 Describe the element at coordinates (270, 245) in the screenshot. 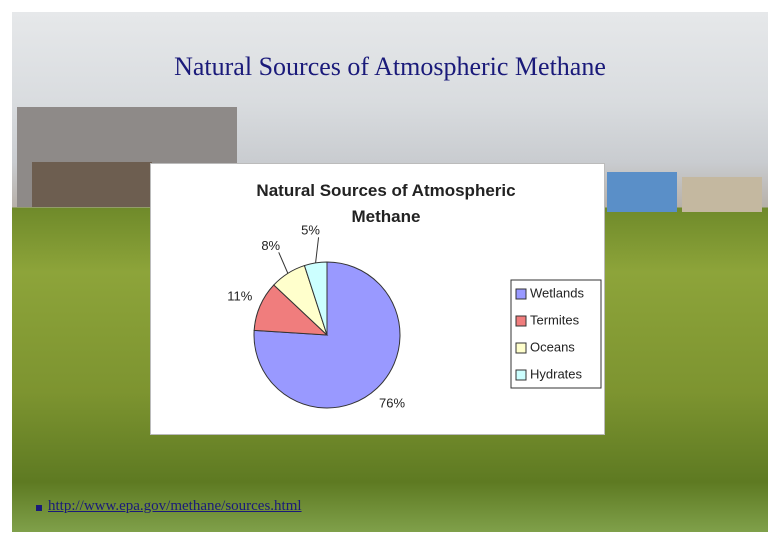

I see `data-label: 8%` at that location.